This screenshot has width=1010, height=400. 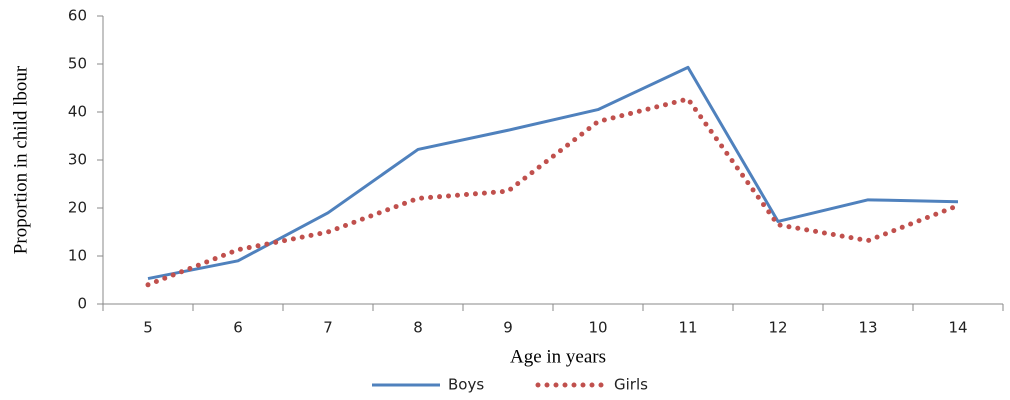 I want to click on x-tick-label: 9, so click(x=508, y=328).